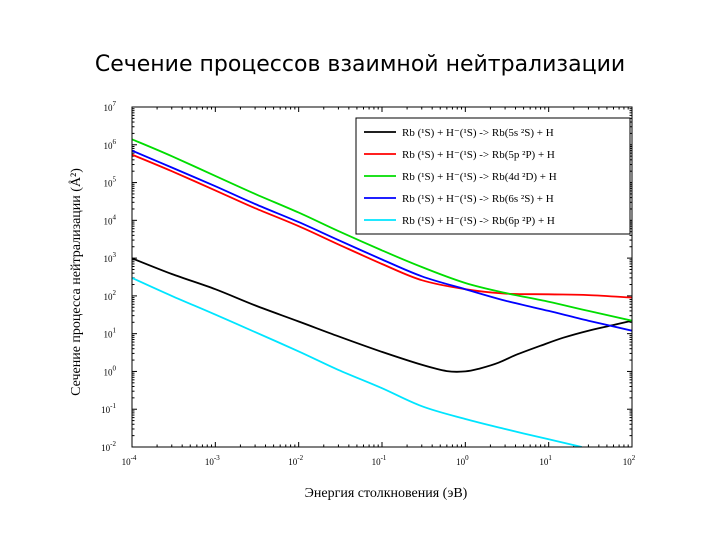 The height and width of the screenshot is (540, 720). Describe the element at coordinates (295, 460) in the screenshot. I see `x-tick-label: 10⁻²` at that location.